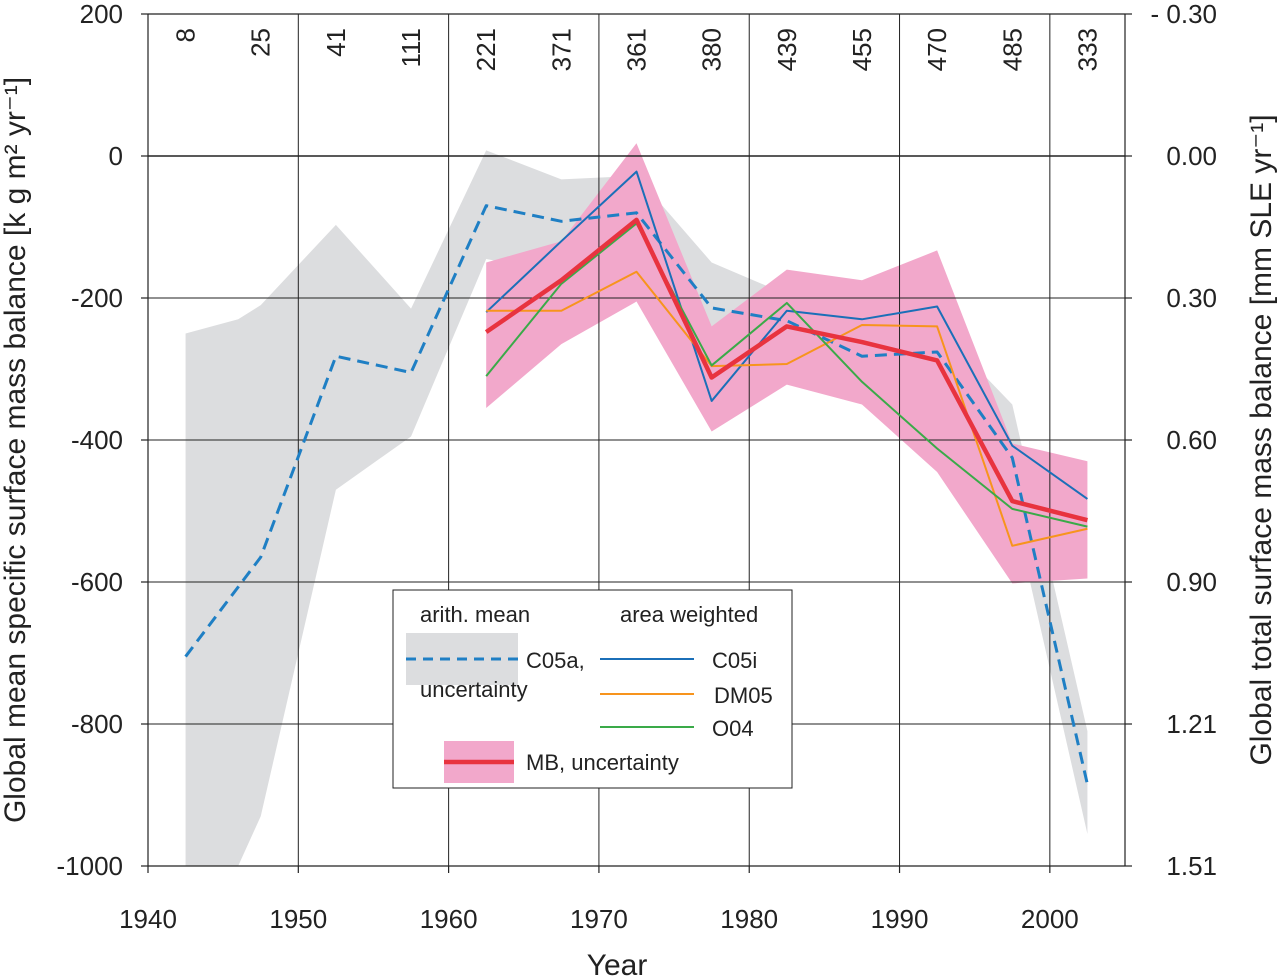 This screenshot has width=1280, height=980. What do you see at coordinates (148, 919) in the screenshot?
I see `x-tick-label: 1940` at bounding box center [148, 919].